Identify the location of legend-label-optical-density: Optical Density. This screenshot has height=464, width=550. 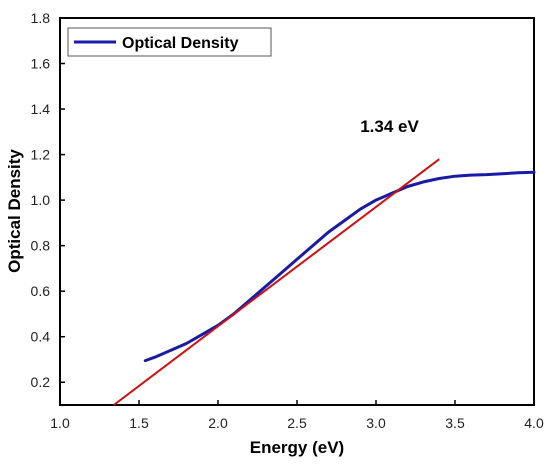
(180, 43).